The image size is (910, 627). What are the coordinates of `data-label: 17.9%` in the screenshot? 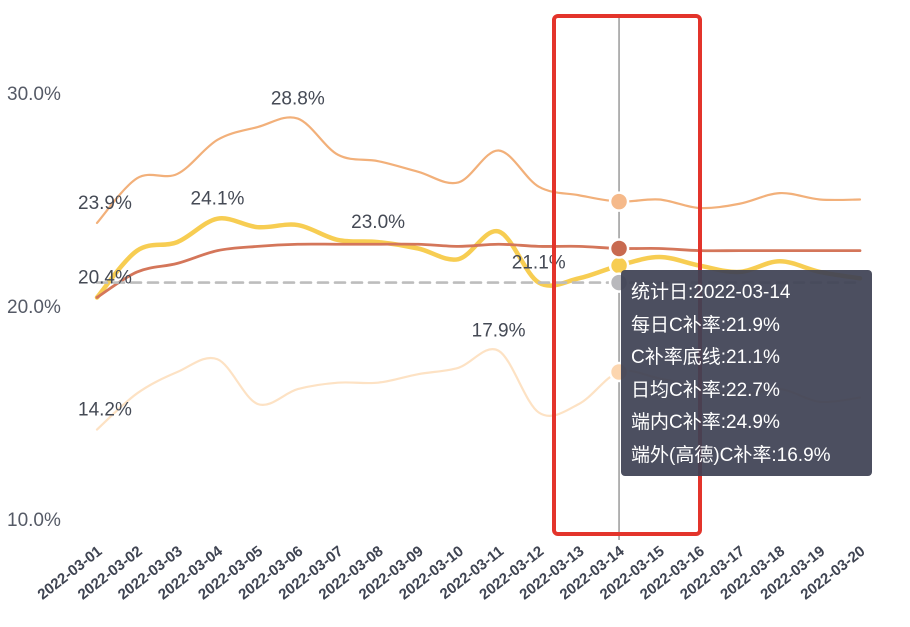 It's located at (499, 331).